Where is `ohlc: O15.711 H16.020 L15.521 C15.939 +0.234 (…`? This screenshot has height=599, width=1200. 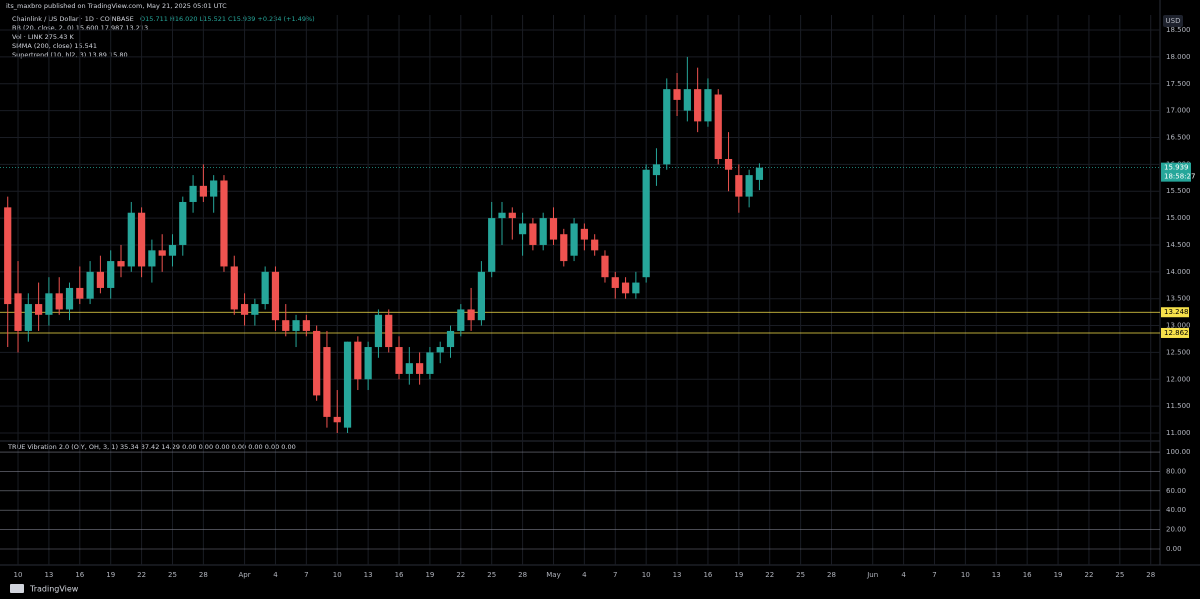
ohlc: O15.711 H16.020 L15.521 C15.939 +0.234 (… is located at coordinates (227, 19).